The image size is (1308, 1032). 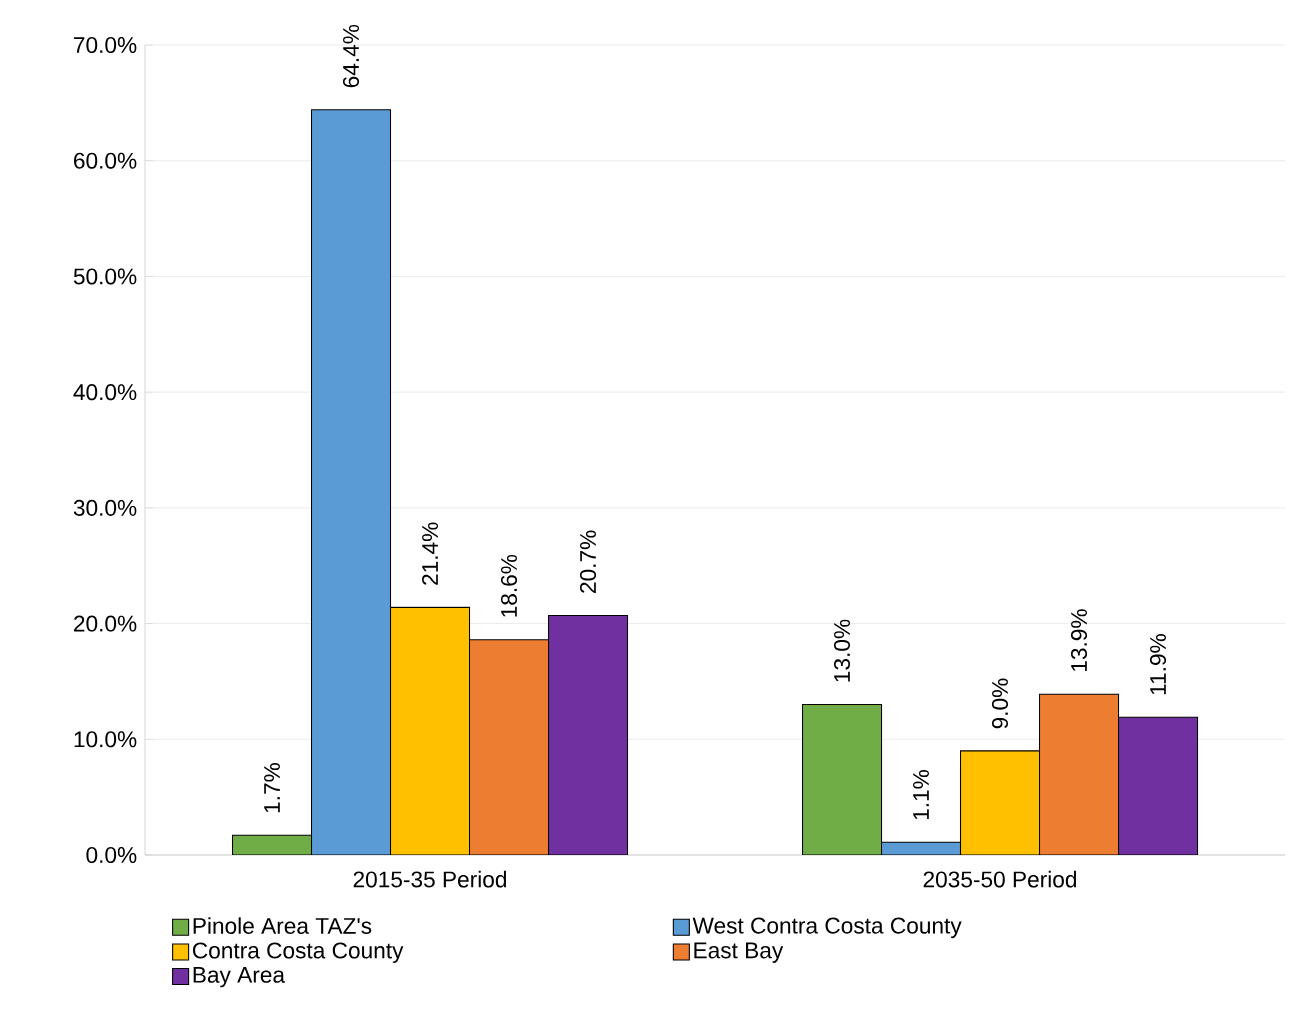 What do you see at coordinates (105, 45) in the screenshot?
I see `y-tick-label: 70.0%` at bounding box center [105, 45].